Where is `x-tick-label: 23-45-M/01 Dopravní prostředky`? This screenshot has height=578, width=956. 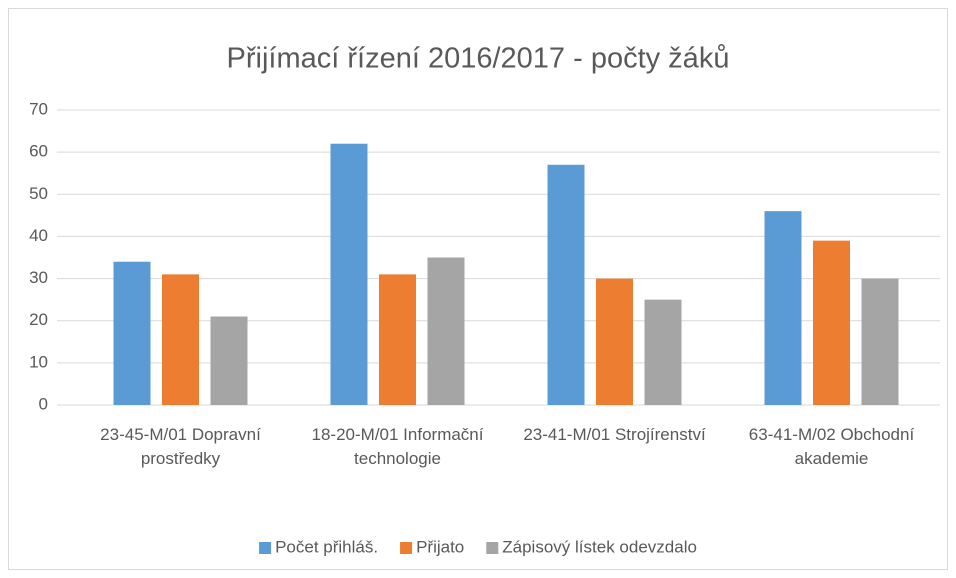 x-tick-label: 23-45-M/01 Dopravní prostředky is located at coordinates (180, 446).